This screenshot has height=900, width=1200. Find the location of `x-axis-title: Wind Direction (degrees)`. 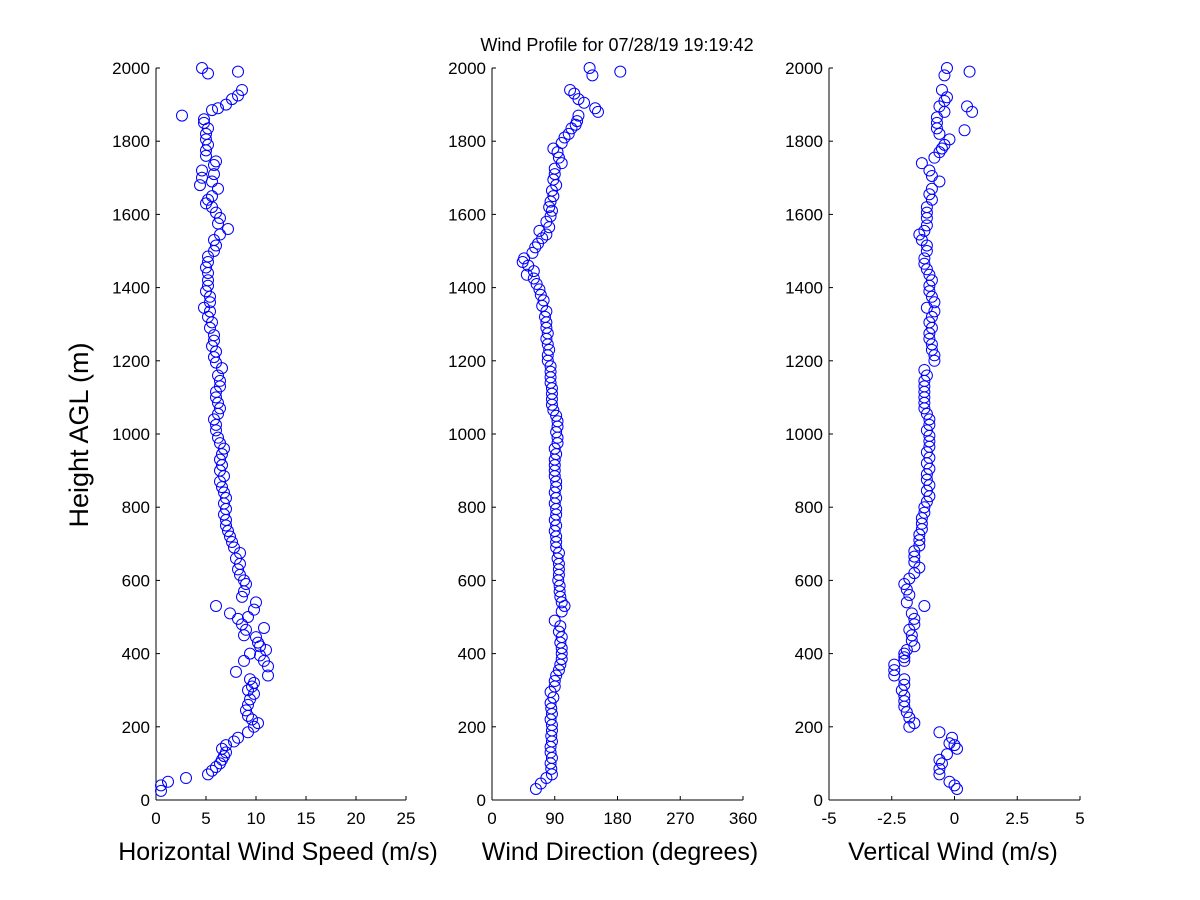

x-axis-title: Wind Direction (degrees) is located at coordinates (620, 852).